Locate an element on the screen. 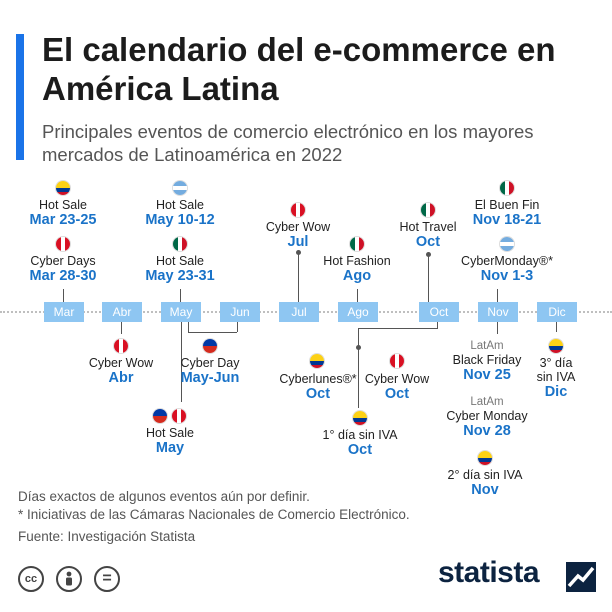 This screenshot has height=612, width=612. event-black-friday: LatAm Black Friday Nov 25 is located at coordinates (487, 362).